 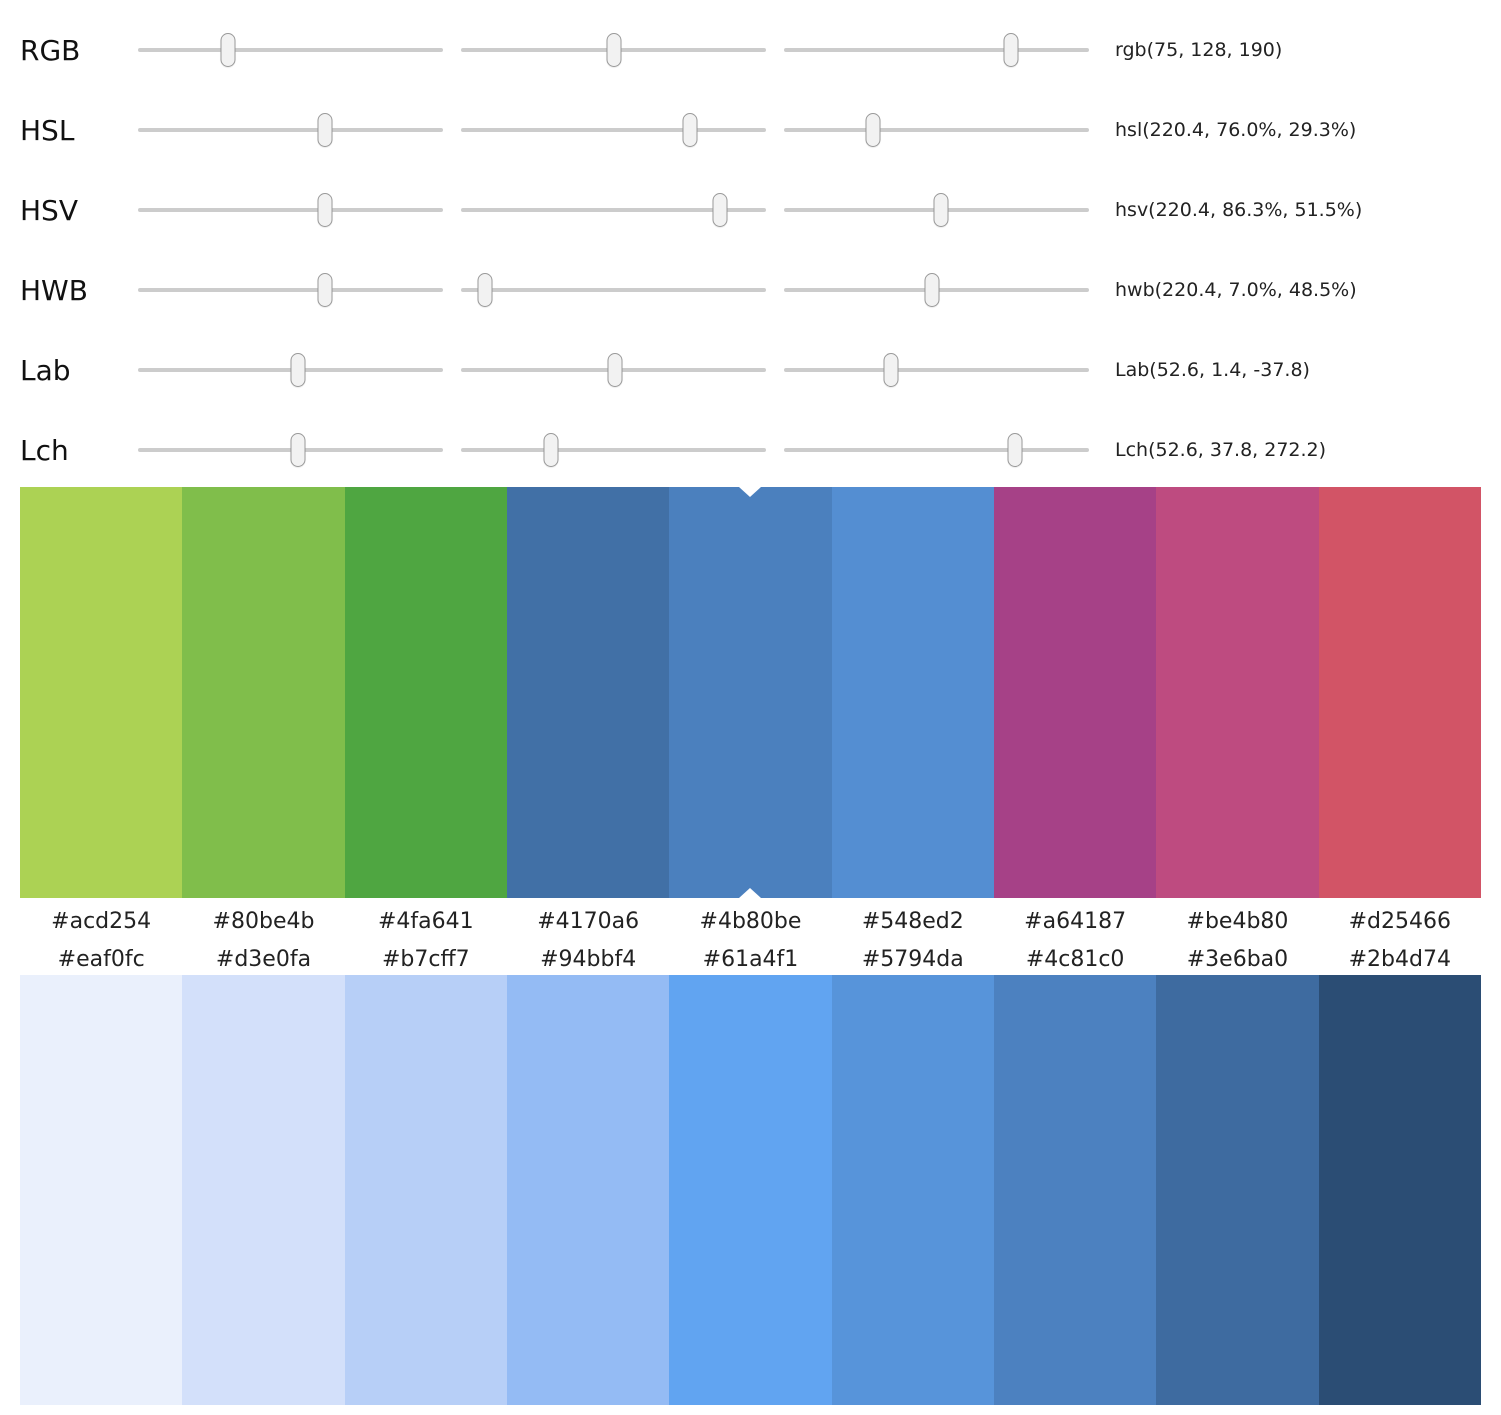 What do you see at coordinates (45, 370) in the screenshot?
I see `slider-group-label: Lab` at bounding box center [45, 370].